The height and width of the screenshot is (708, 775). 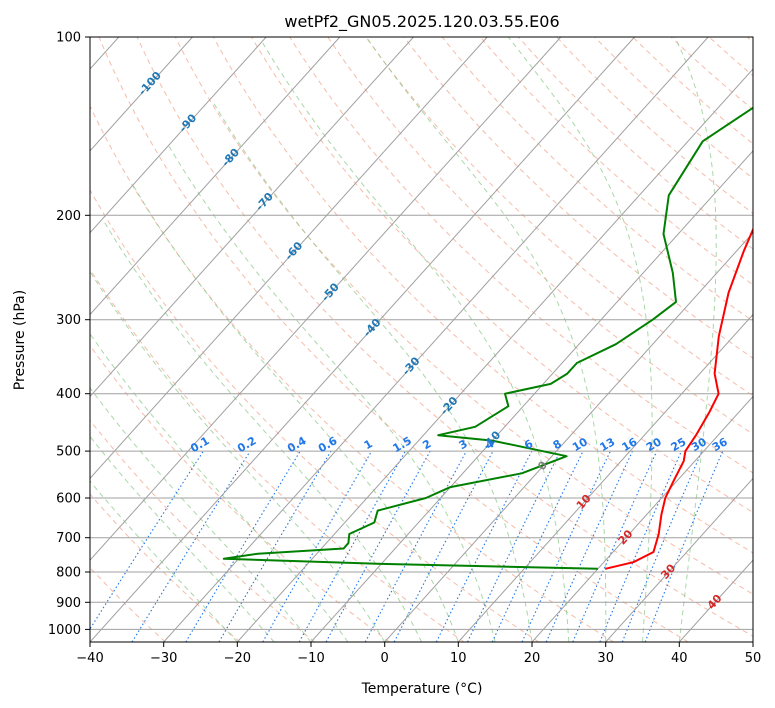 I want to click on chart-title: wetPf2_GN05.2025.120.03.55.E06, so click(x=421, y=22).